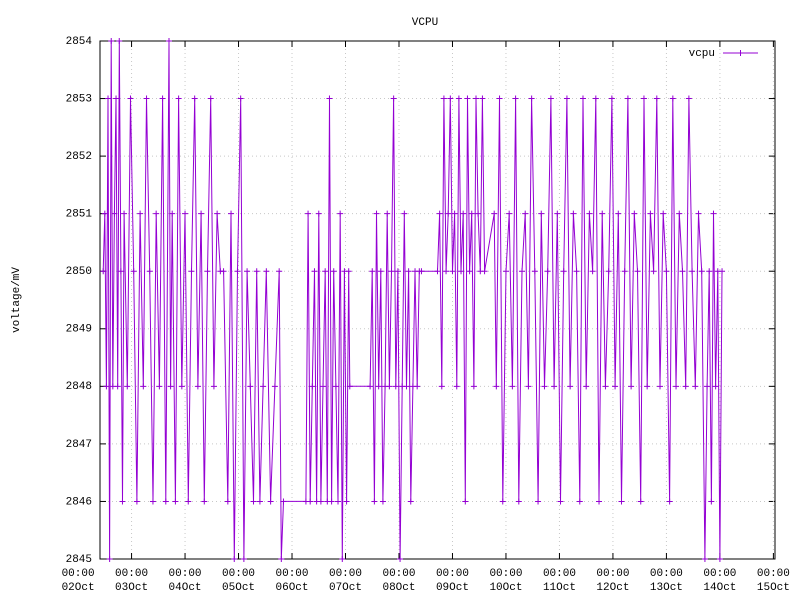 Image resolution: width=800 pixels, height=600 pixels. Describe the element at coordinates (79, 272) in the screenshot. I see `y-tick-label: 2850` at that location.